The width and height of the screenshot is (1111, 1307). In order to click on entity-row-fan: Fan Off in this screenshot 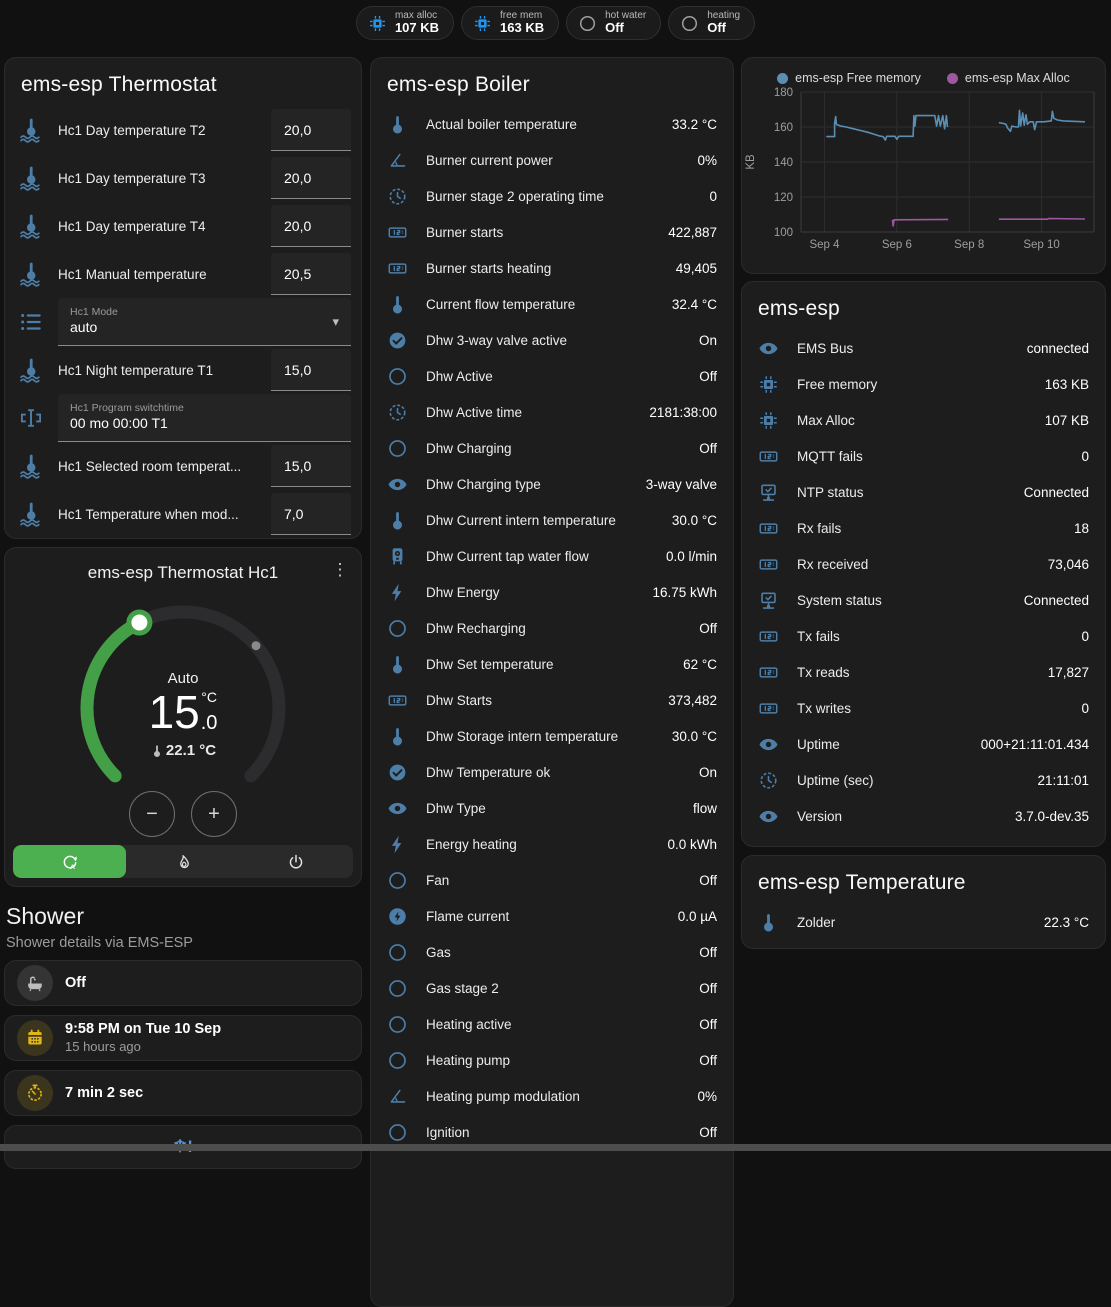, I will do `click(552, 880)`.